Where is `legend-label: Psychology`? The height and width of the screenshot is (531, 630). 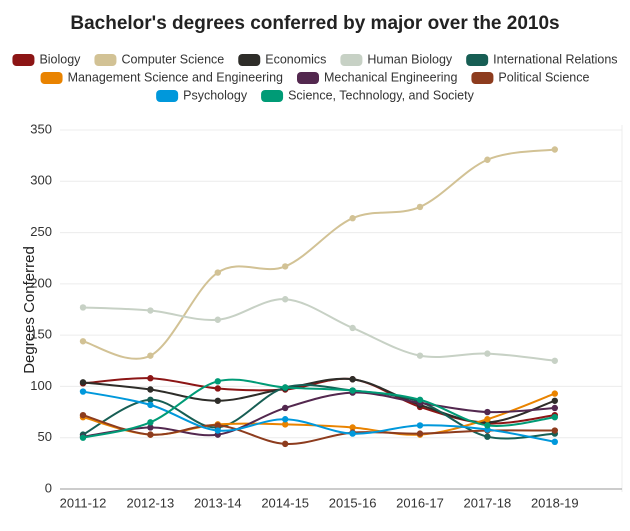
legend-label: Psychology is located at coordinates (215, 95).